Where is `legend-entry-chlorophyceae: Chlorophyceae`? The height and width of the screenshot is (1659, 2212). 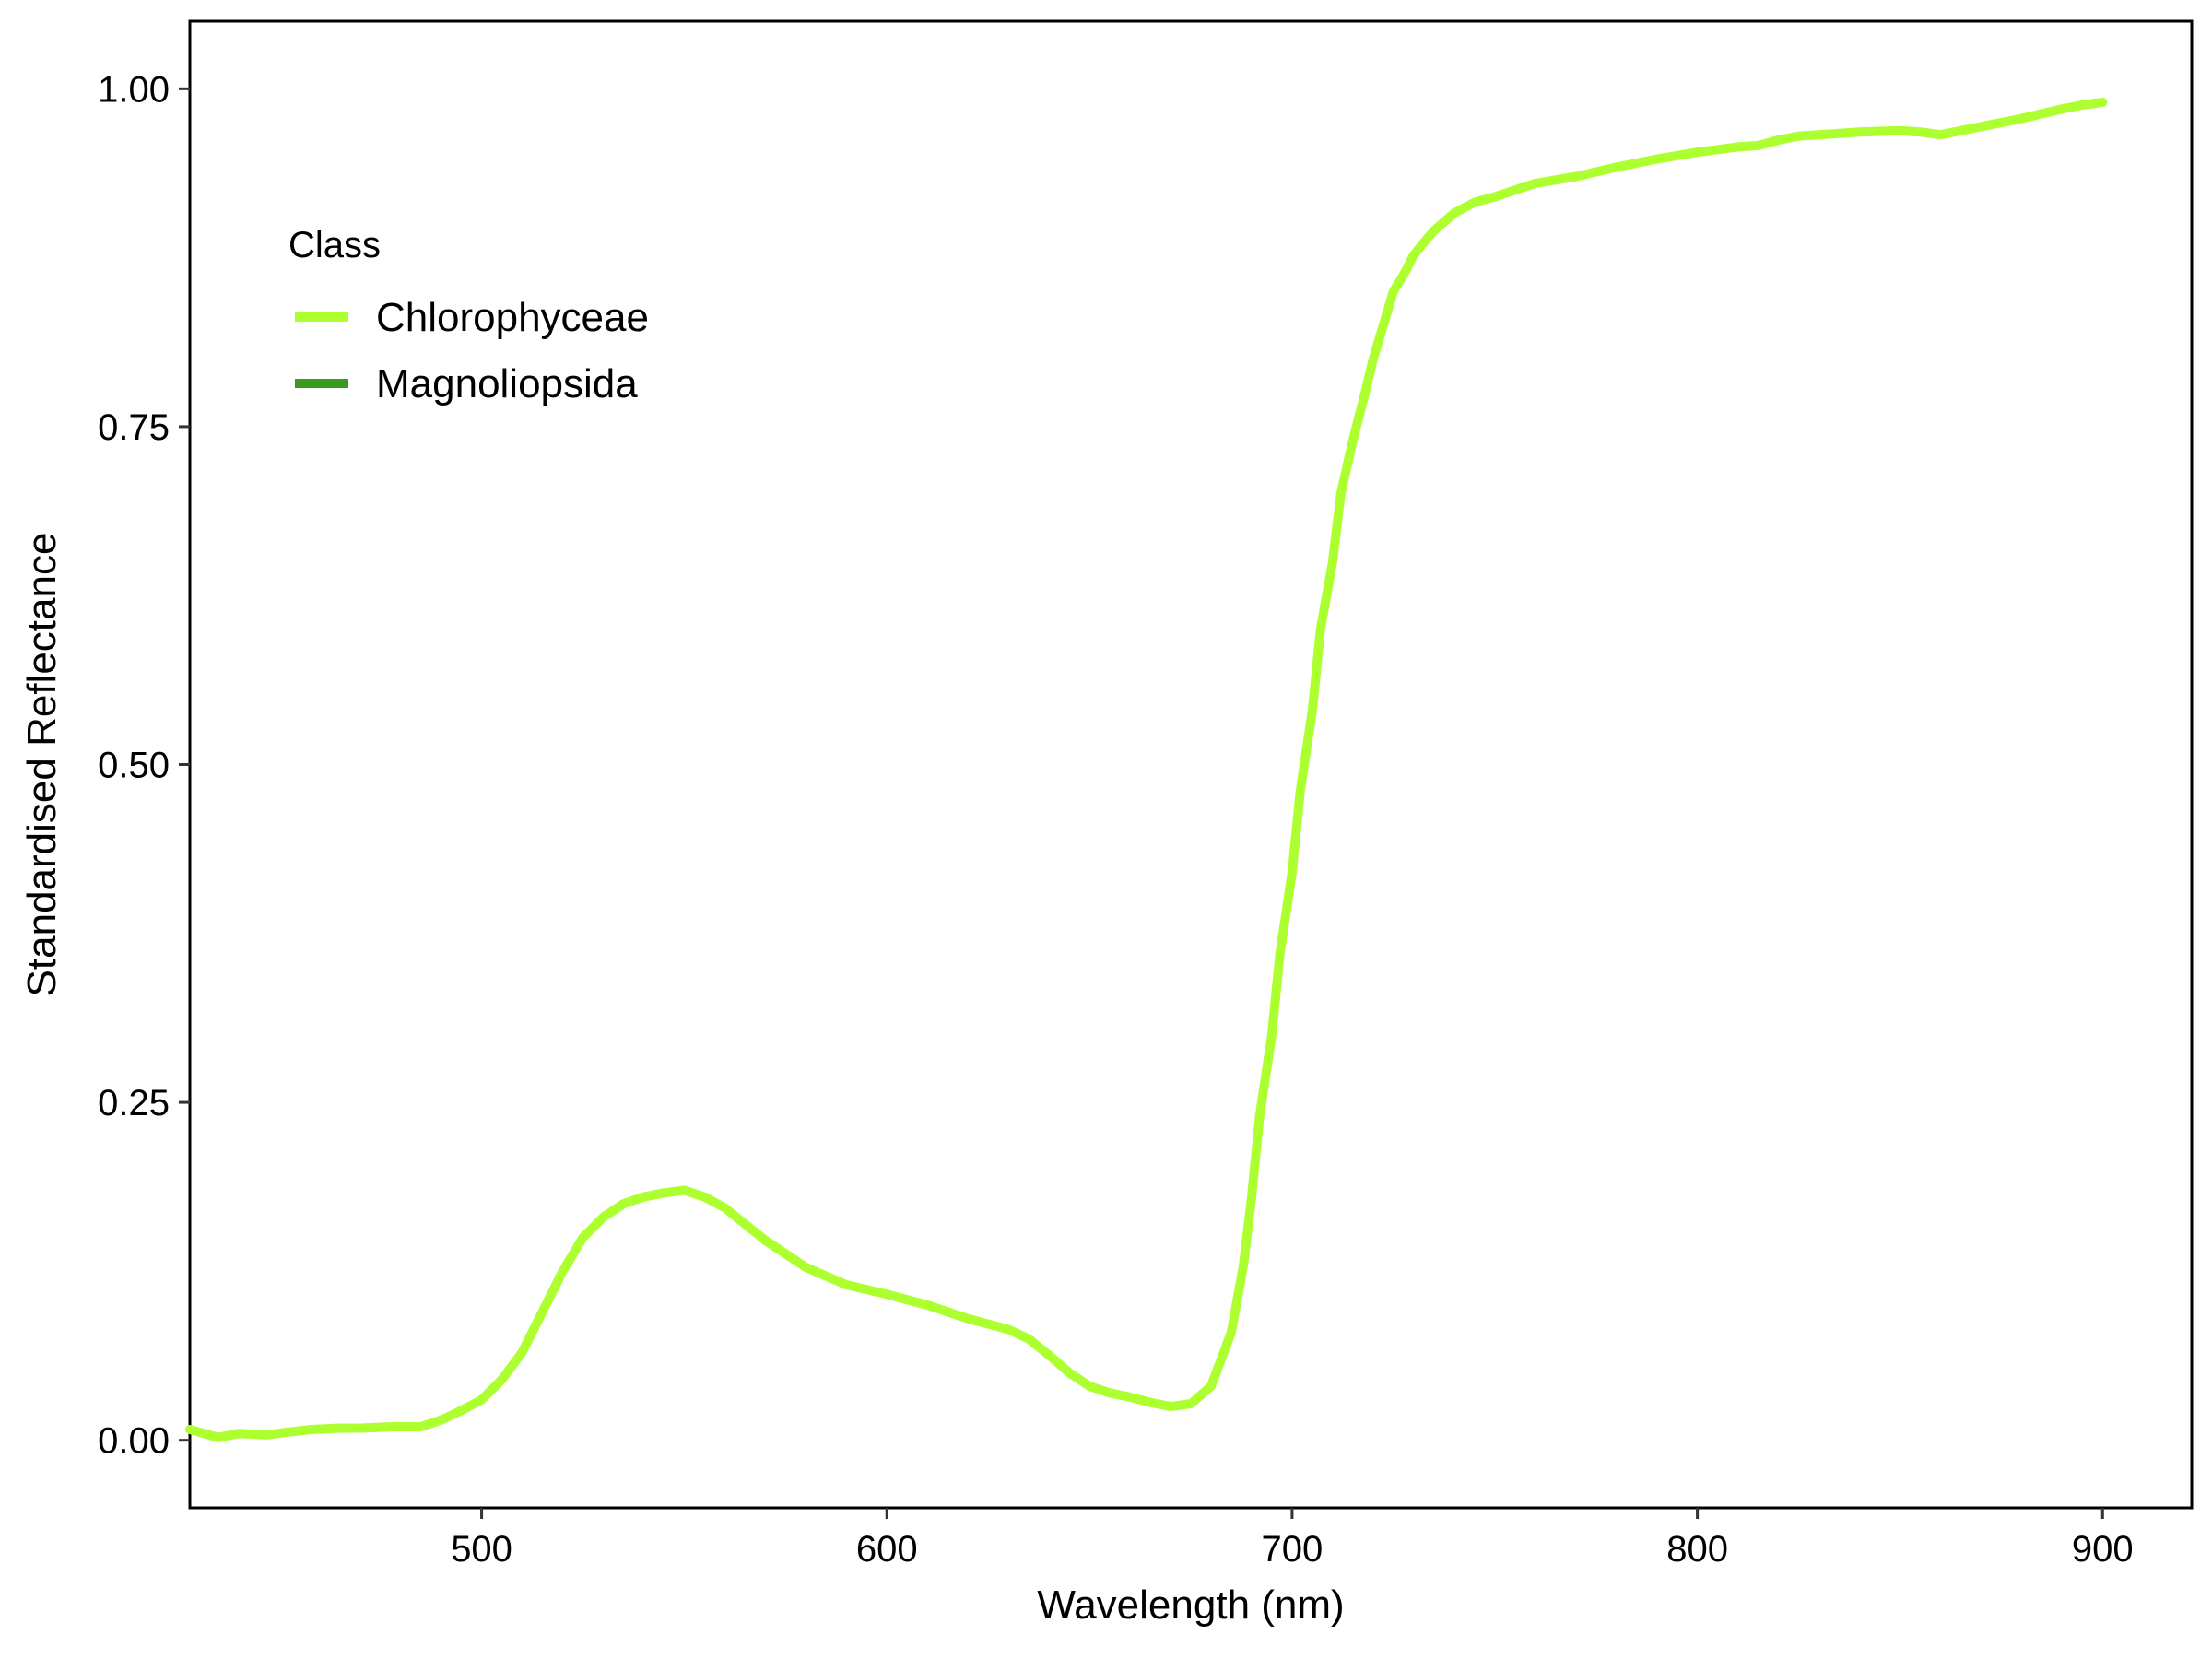 legend-entry-chlorophyceae: Chlorophyceae is located at coordinates (472, 317).